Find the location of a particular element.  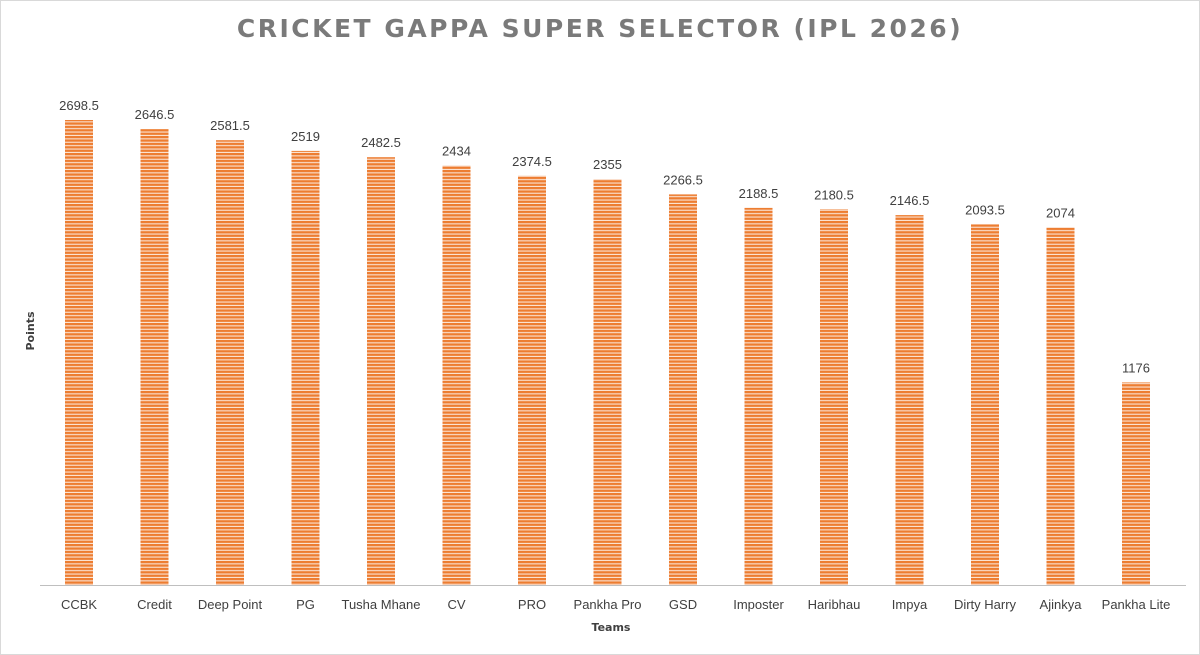

category-label: PRO is located at coordinates (532, 604).